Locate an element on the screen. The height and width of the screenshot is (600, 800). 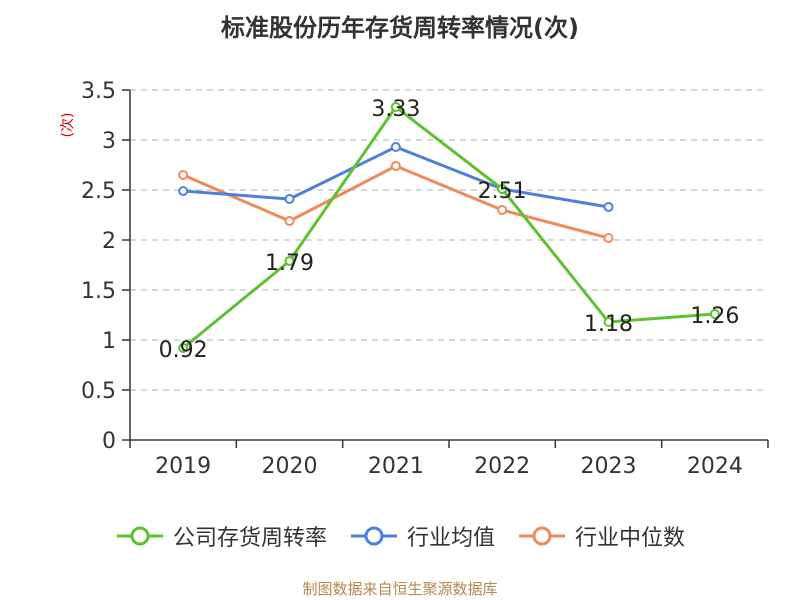
data-label: 1.26 is located at coordinates (714, 316).